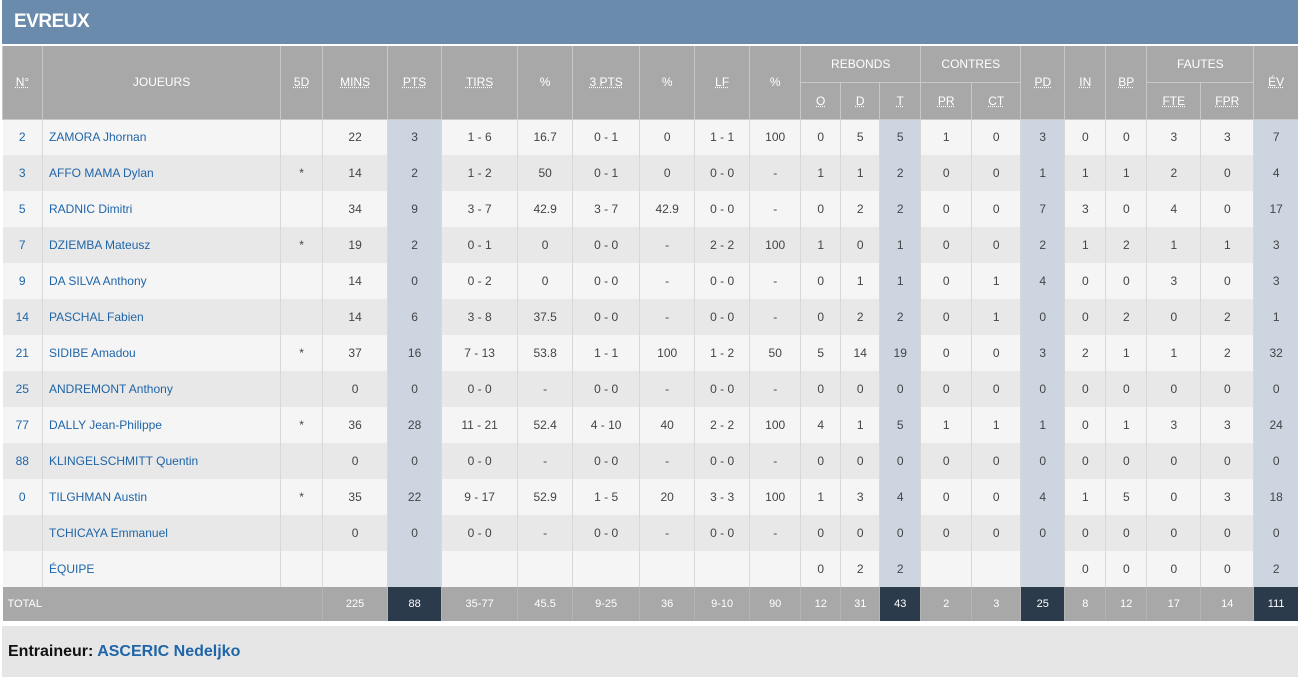 The image size is (1300, 677). What do you see at coordinates (900, 353) in the screenshot?
I see `player-reb-t: 19` at bounding box center [900, 353].